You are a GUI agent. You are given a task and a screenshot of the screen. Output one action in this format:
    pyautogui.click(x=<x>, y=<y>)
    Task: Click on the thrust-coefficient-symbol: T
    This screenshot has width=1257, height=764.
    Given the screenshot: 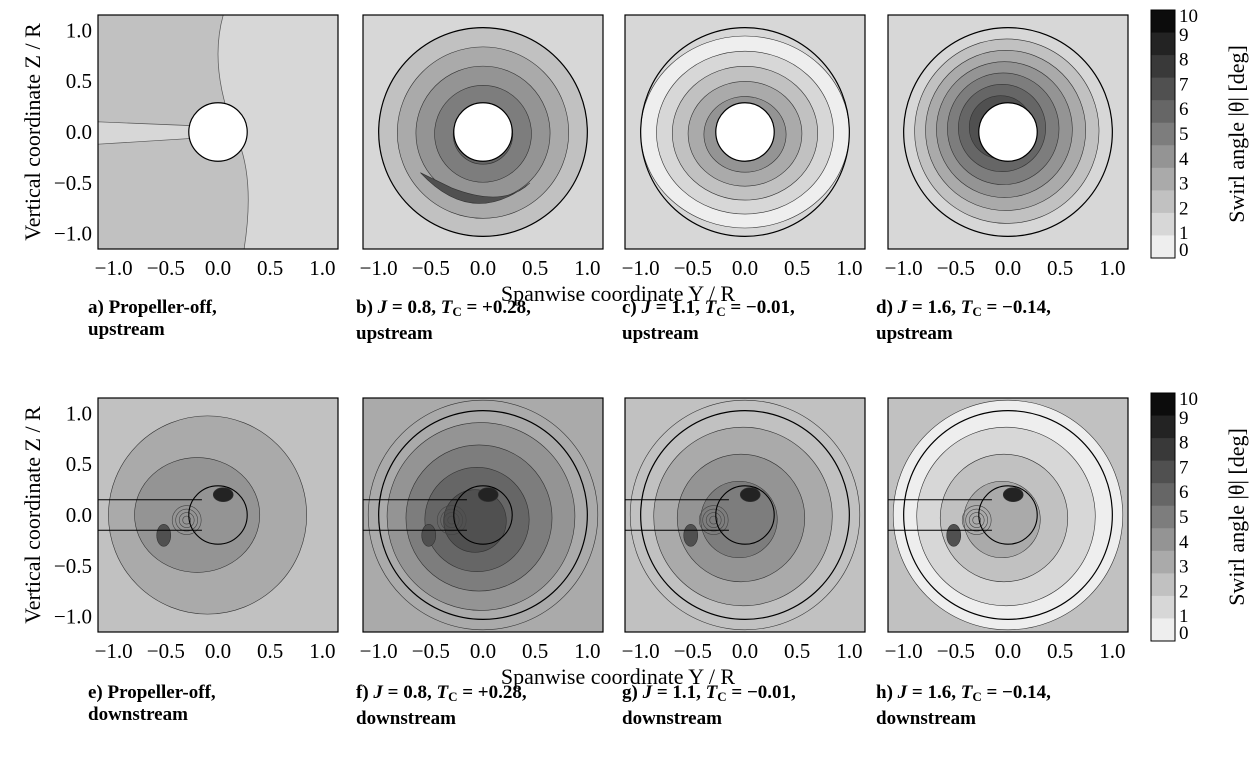 What is the action you would take?
    pyautogui.click(x=446, y=307)
    